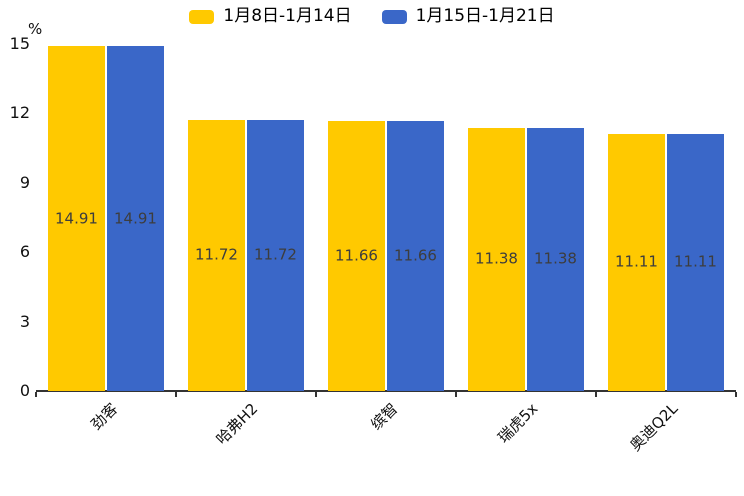 The width and height of the screenshot is (744, 496). I want to click on x-axis-line, so click(386, 391).